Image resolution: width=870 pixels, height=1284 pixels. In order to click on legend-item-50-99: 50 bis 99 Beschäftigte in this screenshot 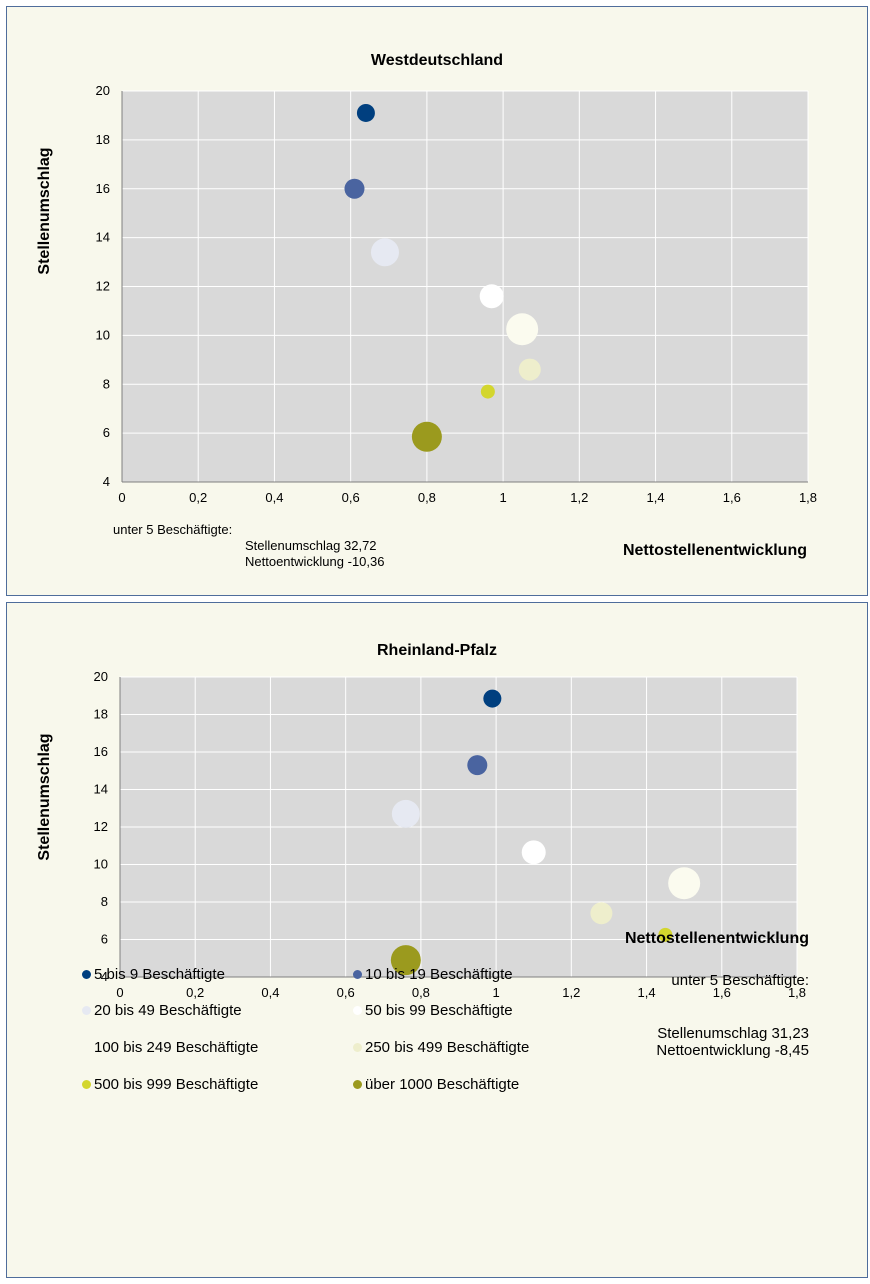, I will do `click(433, 1010)`.